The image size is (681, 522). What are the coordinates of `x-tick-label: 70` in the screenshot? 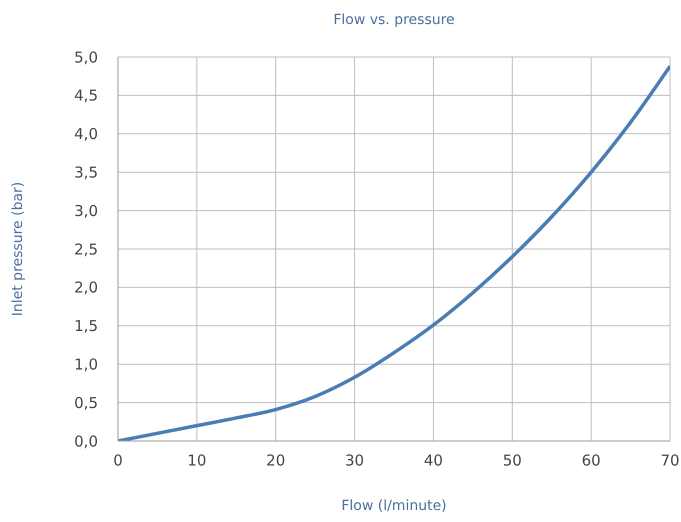 It's located at (670, 461).